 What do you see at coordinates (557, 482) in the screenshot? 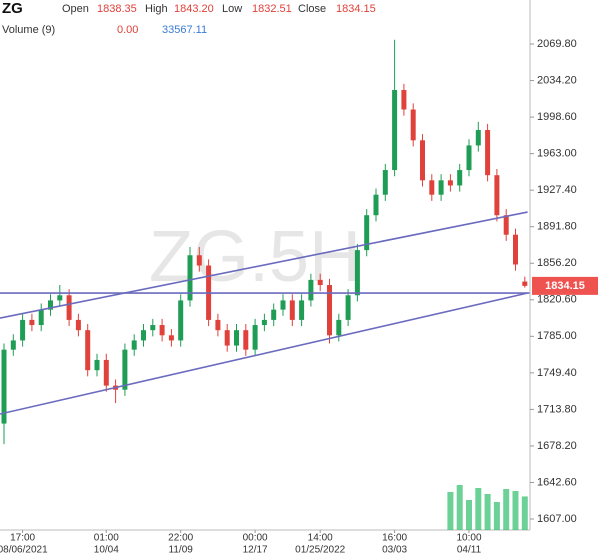
I see `y-tick-label: 1642.60` at bounding box center [557, 482].